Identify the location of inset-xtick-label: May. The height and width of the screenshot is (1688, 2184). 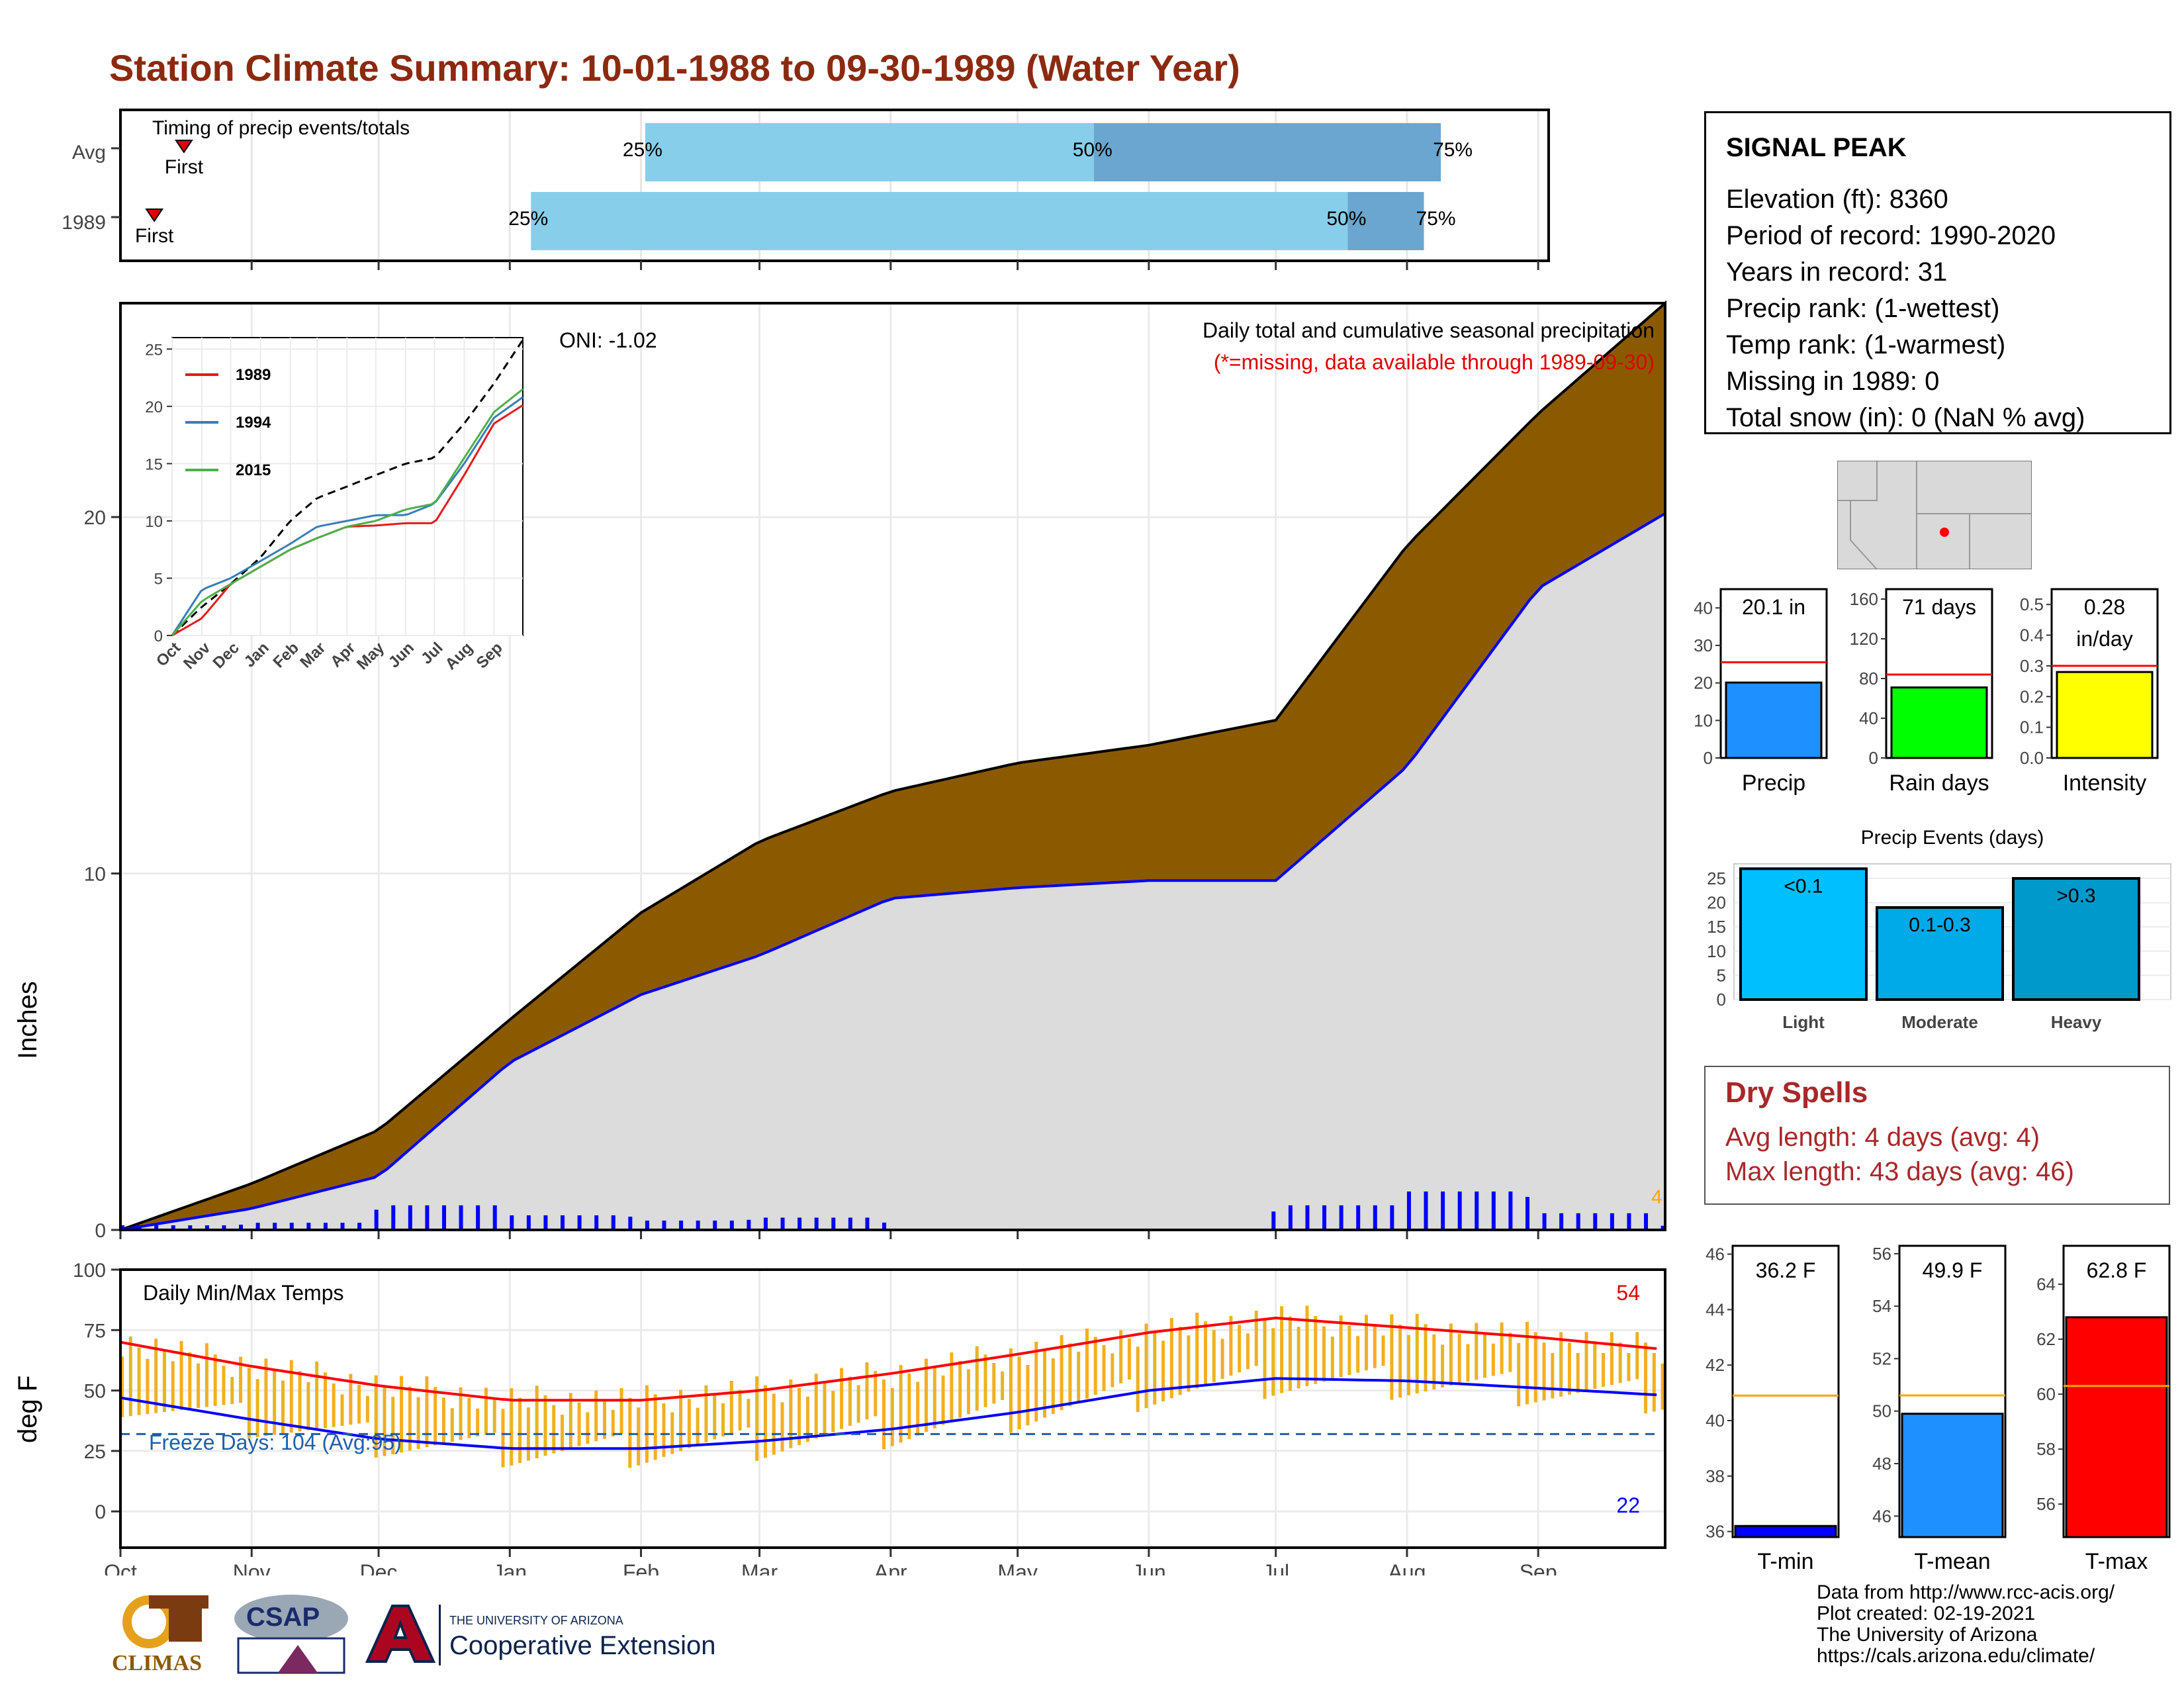
(370, 656).